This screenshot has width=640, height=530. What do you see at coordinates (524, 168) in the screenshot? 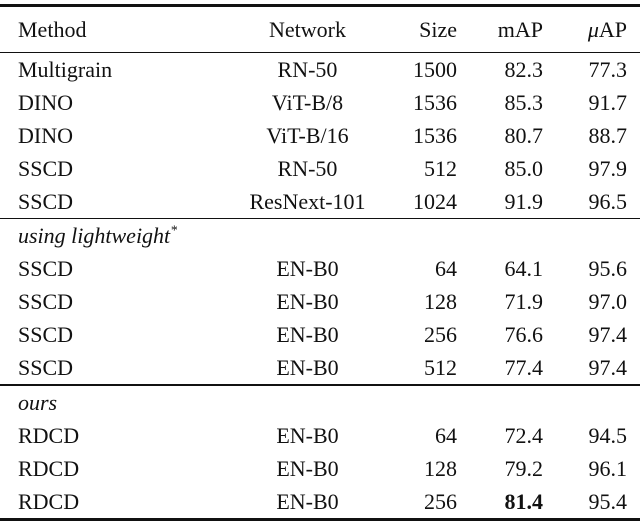
I see `cell-map: 85.0` at bounding box center [524, 168].